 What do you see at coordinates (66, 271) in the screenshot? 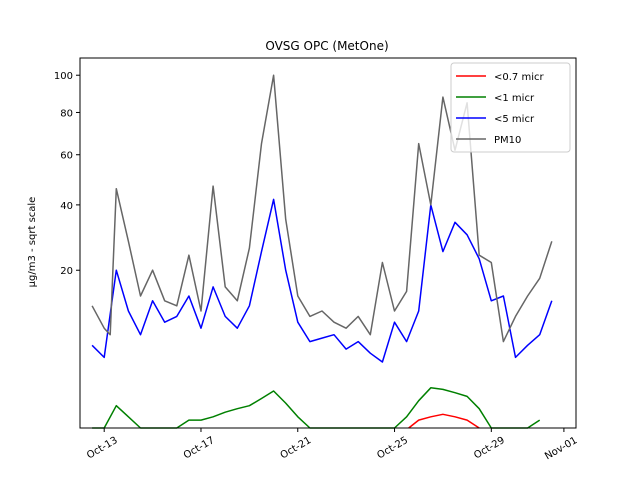
I see `y-tick-label: 20` at bounding box center [66, 271].